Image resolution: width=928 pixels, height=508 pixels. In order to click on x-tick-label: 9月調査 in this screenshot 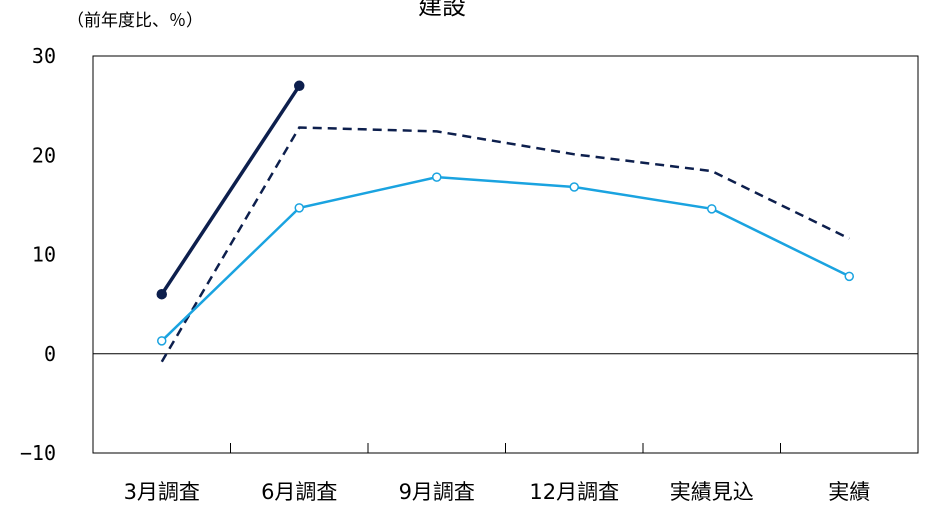, I will do `click(437, 492)`.